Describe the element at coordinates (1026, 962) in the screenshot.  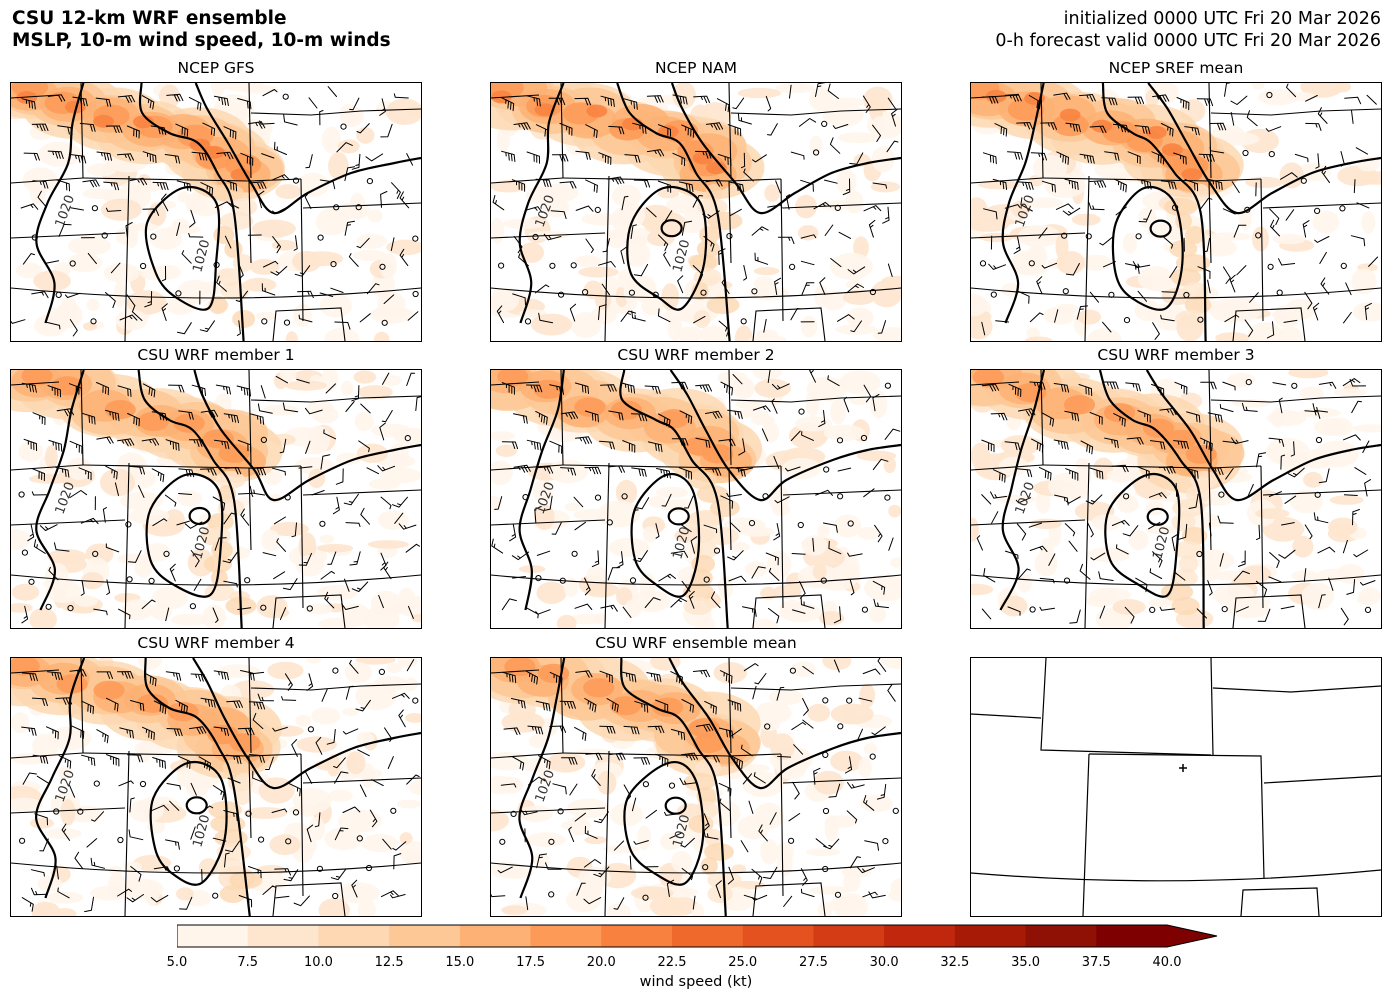
I see `colorbar-tick-label: 35.0` at that location.